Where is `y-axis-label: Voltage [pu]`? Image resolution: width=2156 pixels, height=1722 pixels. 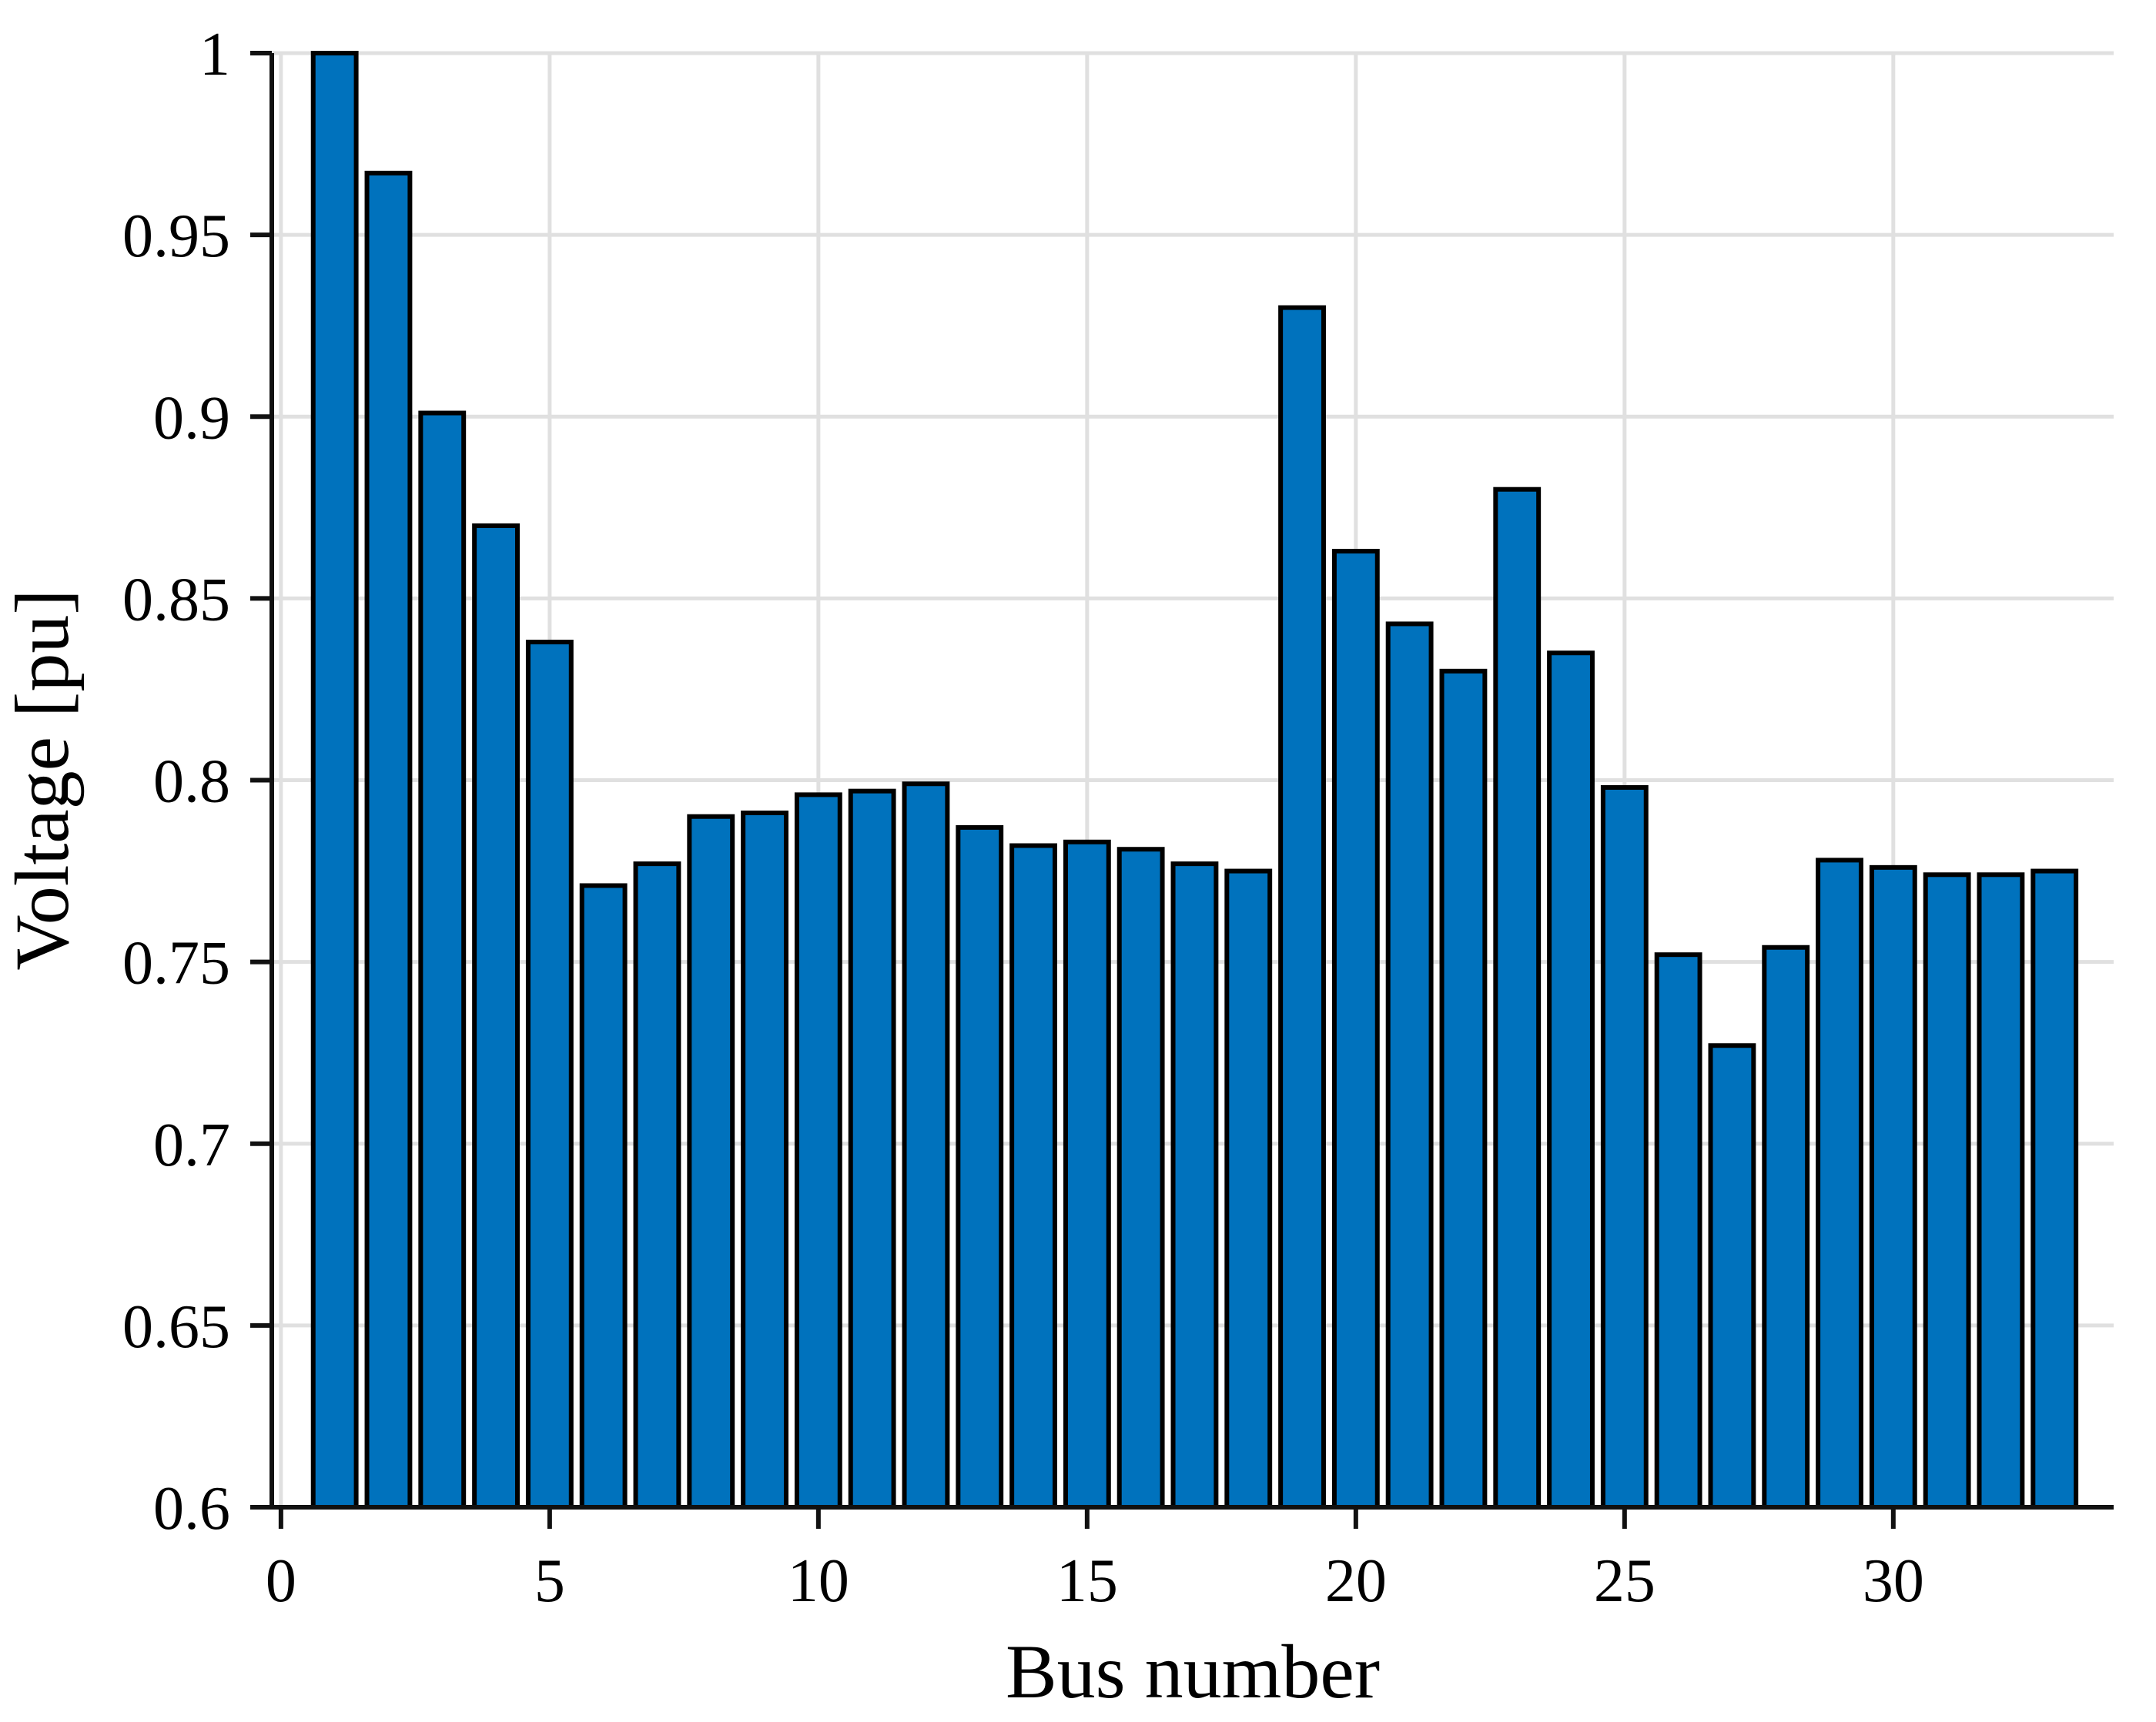
y-axis-label: Voltage [pu] is located at coordinates (42, 779).